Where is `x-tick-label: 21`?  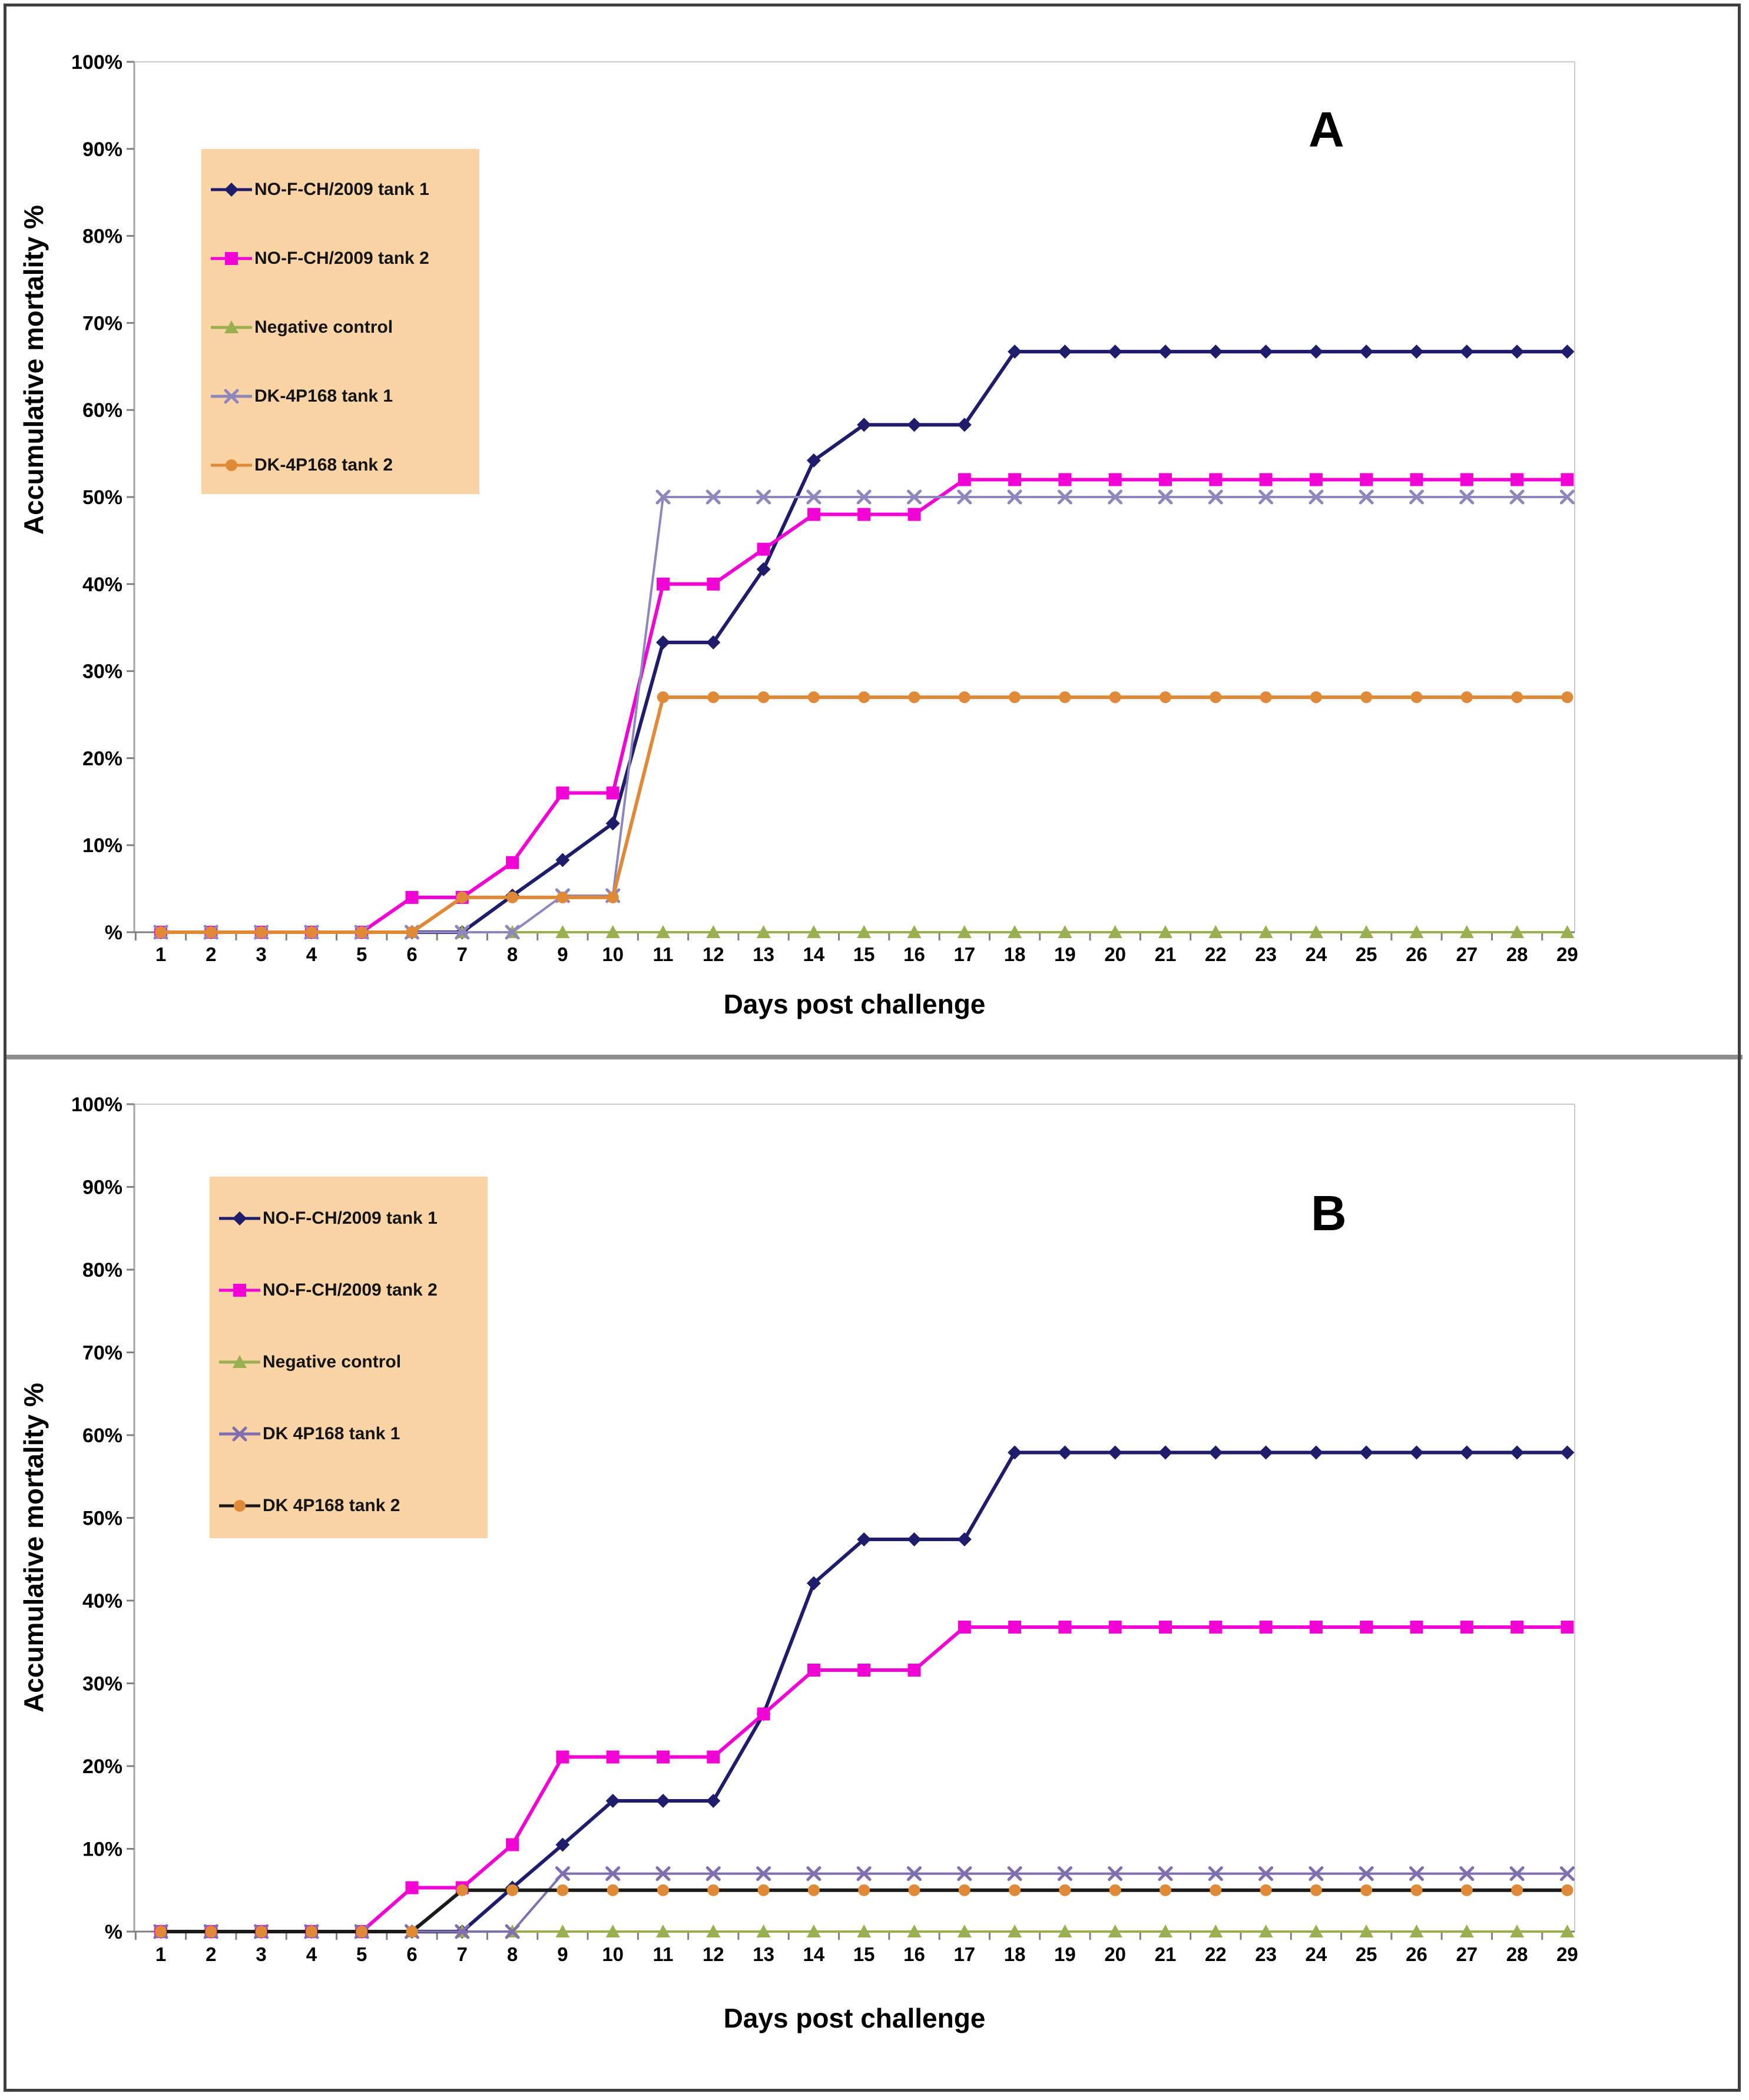 x-tick-label: 21 is located at coordinates (1166, 954).